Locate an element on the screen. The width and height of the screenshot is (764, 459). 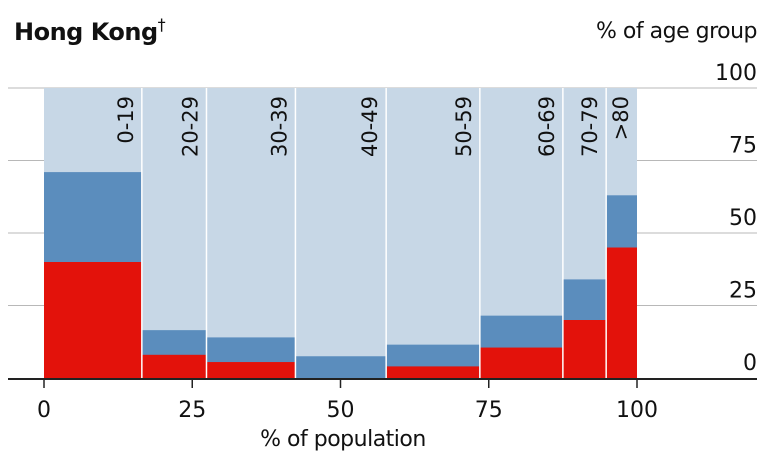
y-tick-0: 0 is located at coordinates (750, 363).